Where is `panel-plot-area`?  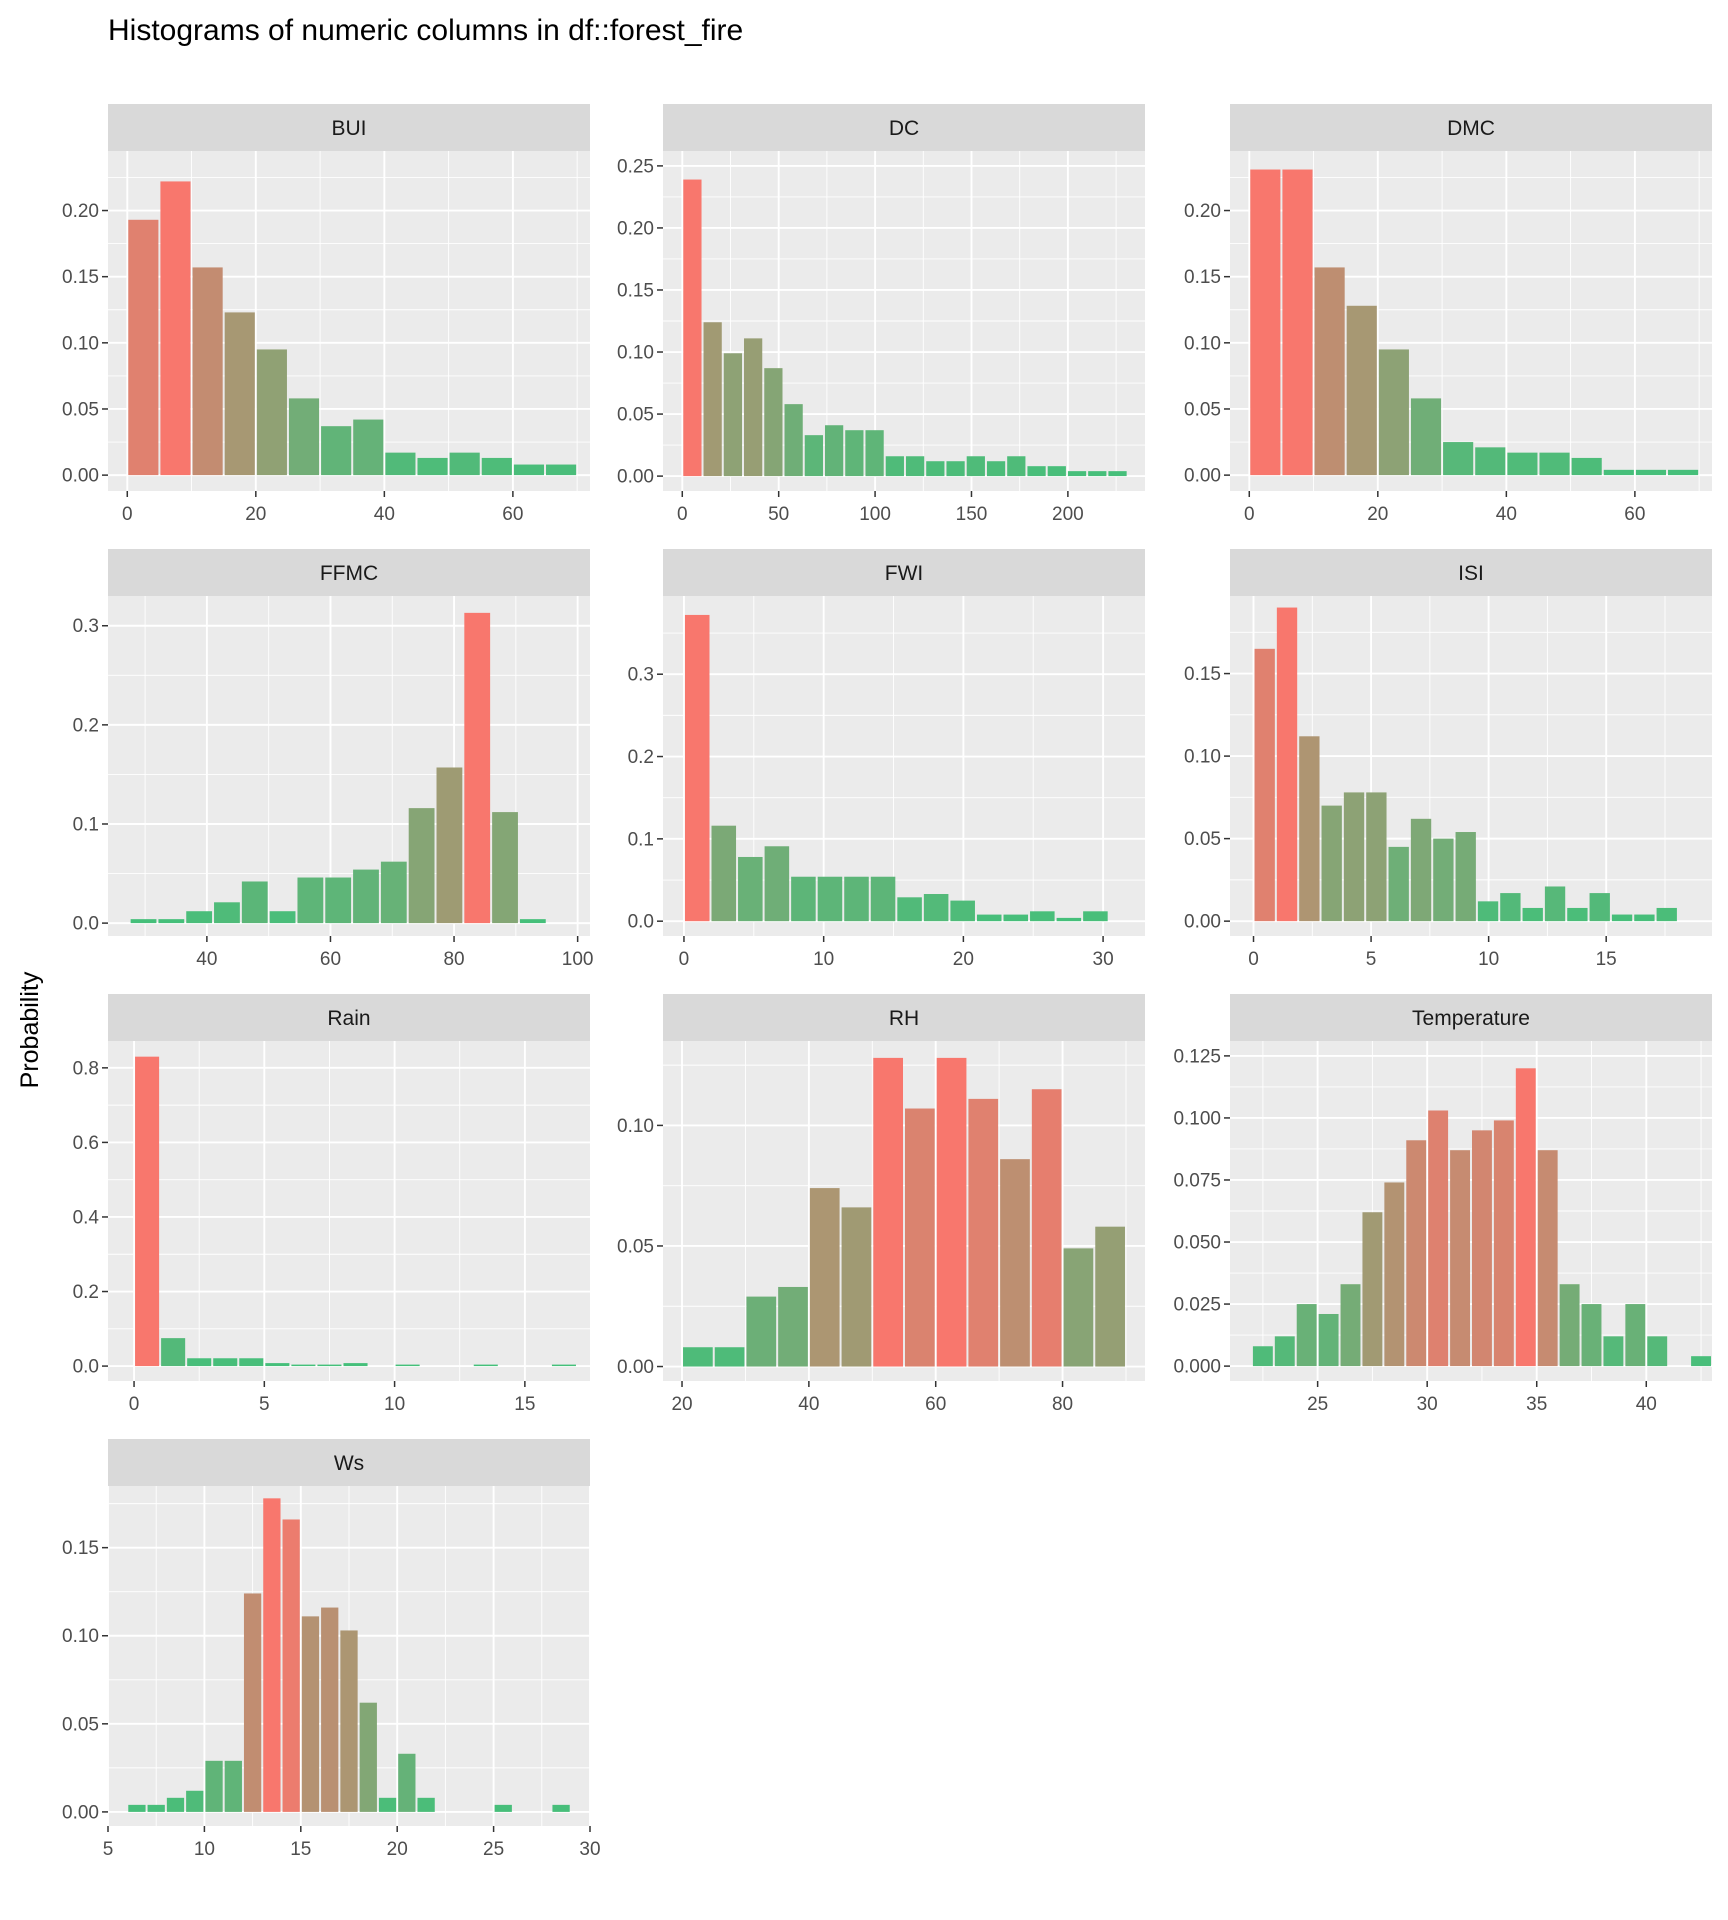 panel-plot-area is located at coordinates (349, 1211).